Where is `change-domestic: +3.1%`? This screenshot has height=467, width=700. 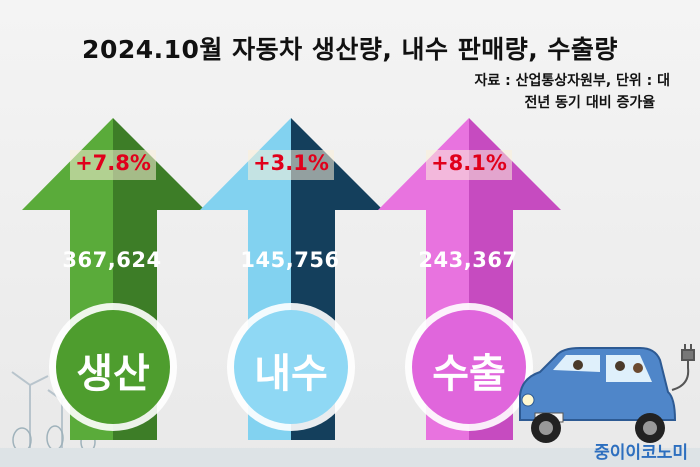 change-domestic: +3.1% is located at coordinates (291, 163).